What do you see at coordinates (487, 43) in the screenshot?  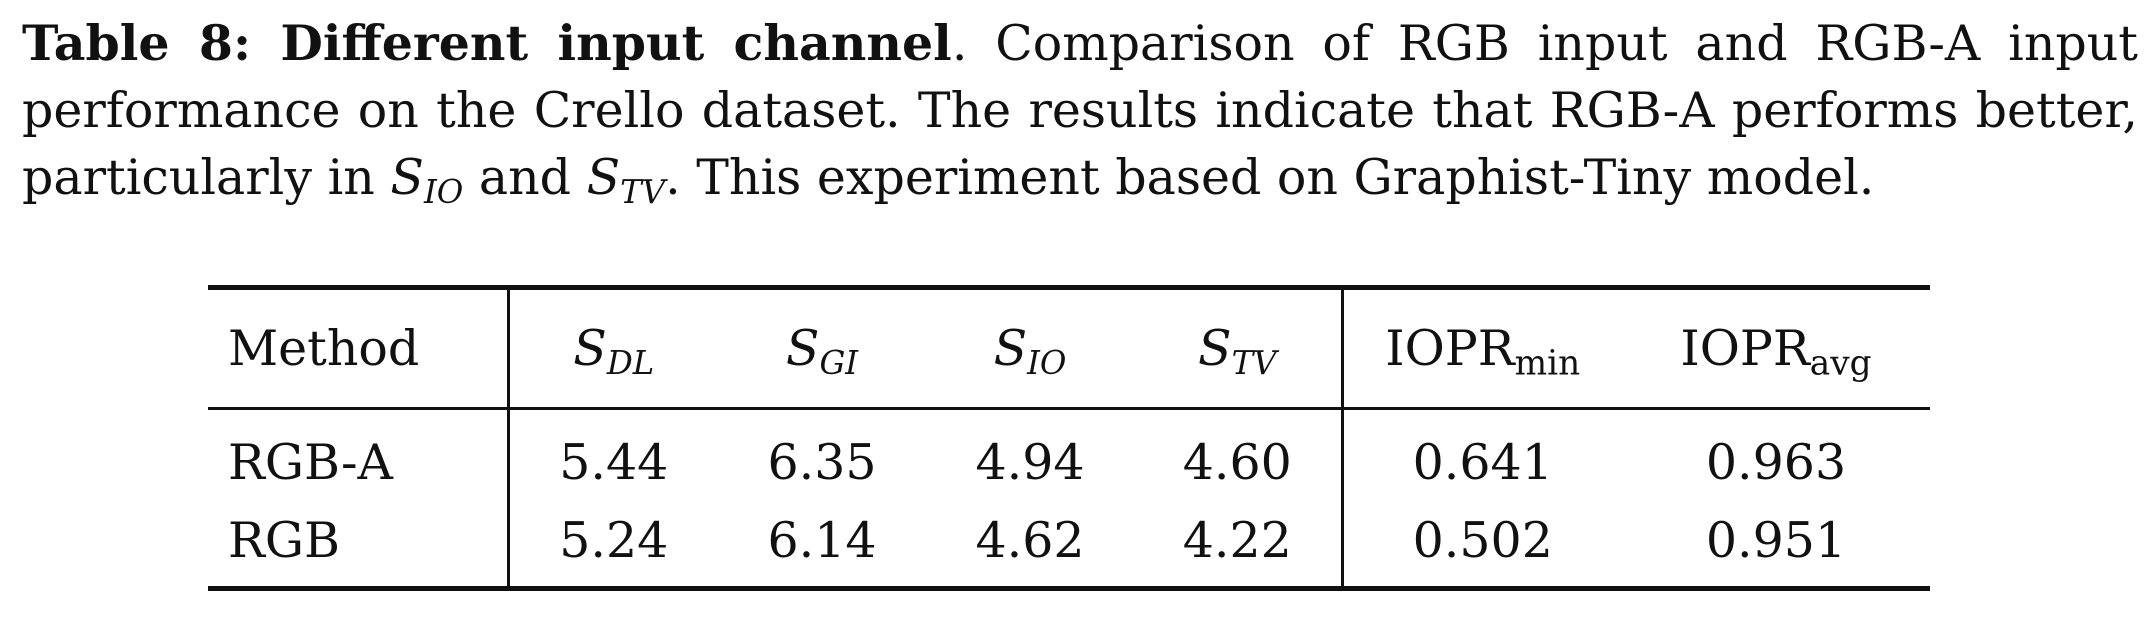 I see `caption-label: Table 8: Different input channel` at bounding box center [487, 43].